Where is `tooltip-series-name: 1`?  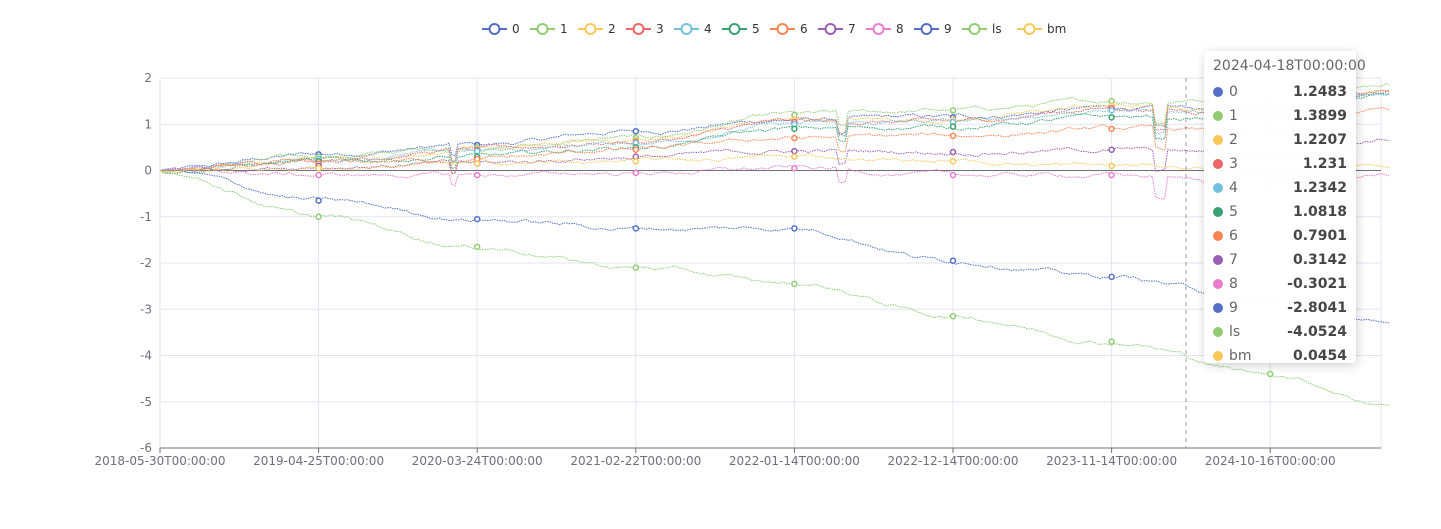 tooltip-series-name: 1 is located at coordinates (1233, 116).